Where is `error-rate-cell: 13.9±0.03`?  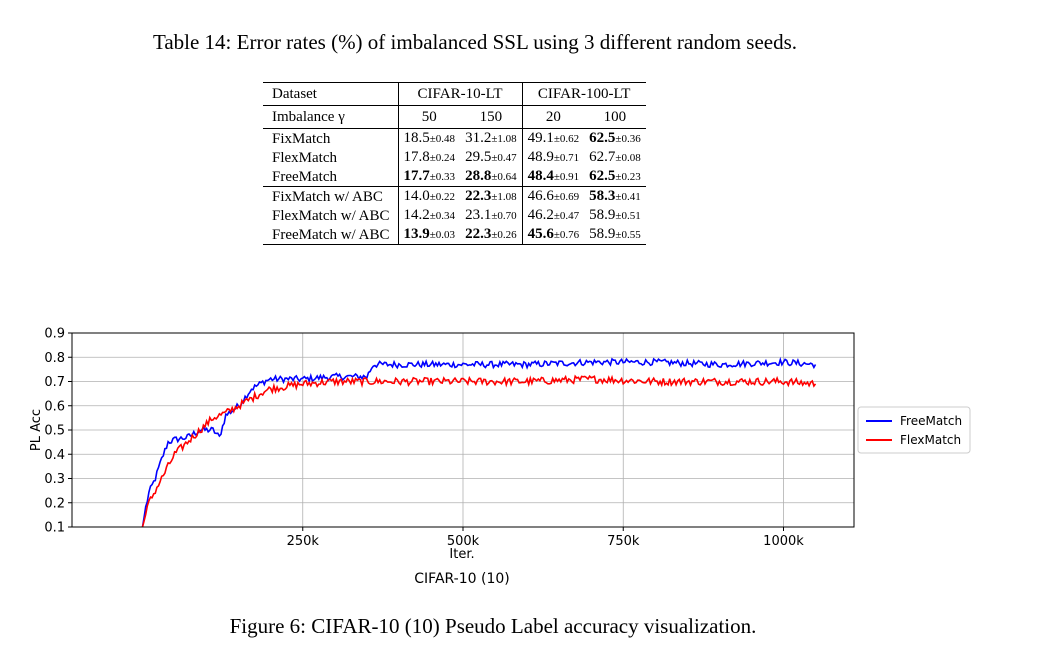
error-rate-cell: 13.9±0.03 is located at coordinates (429, 235).